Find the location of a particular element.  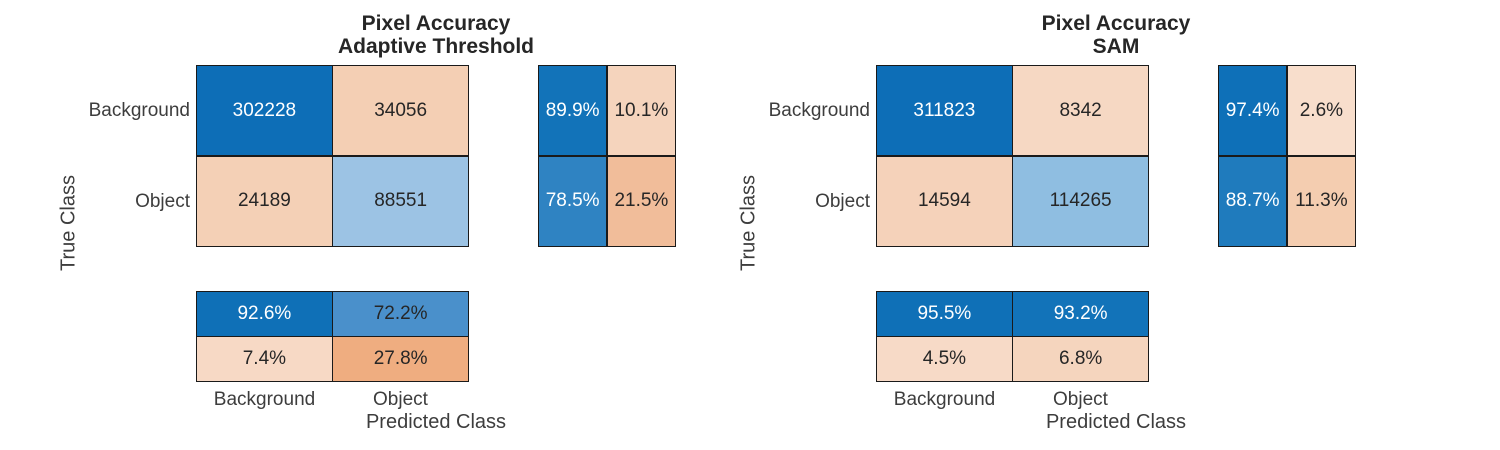

row-summary-cell: 11.3% is located at coordinates (1321, 201).